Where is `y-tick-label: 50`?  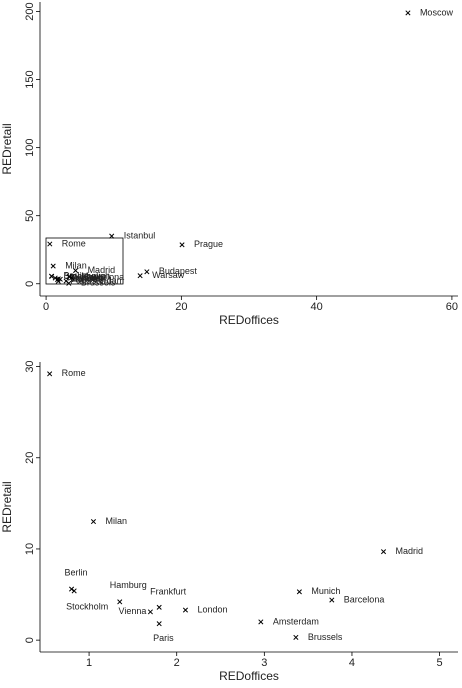
y-tick-label: 50 is located at coordinates (30, 216).